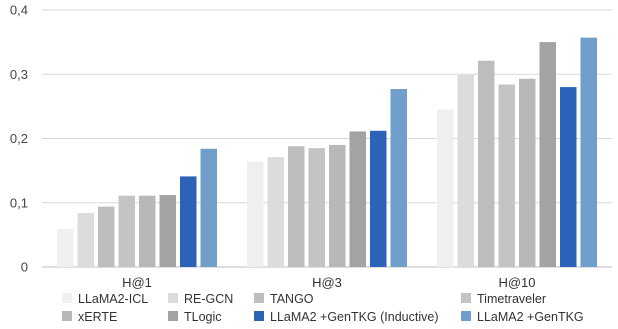  I want to click on x-axis: H@1 H@3 H@10, so click(328, 282).